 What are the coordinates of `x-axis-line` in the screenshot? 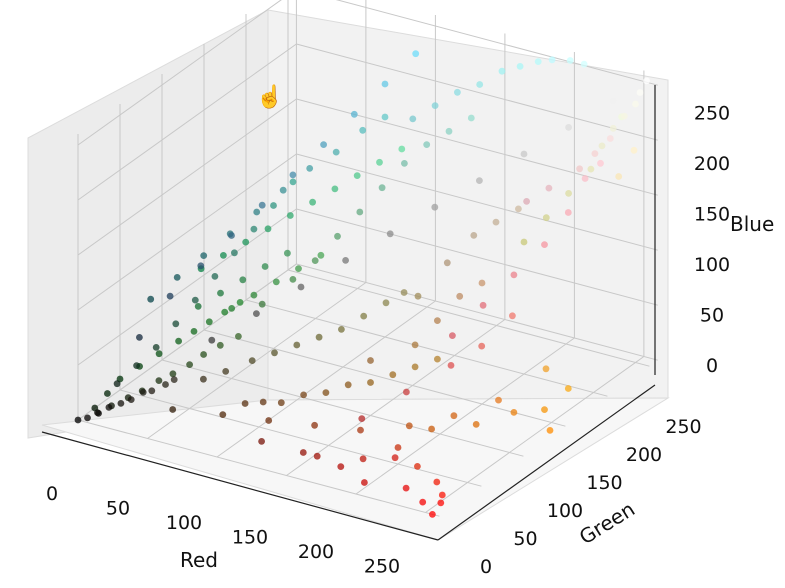 It's located at (240, 486).